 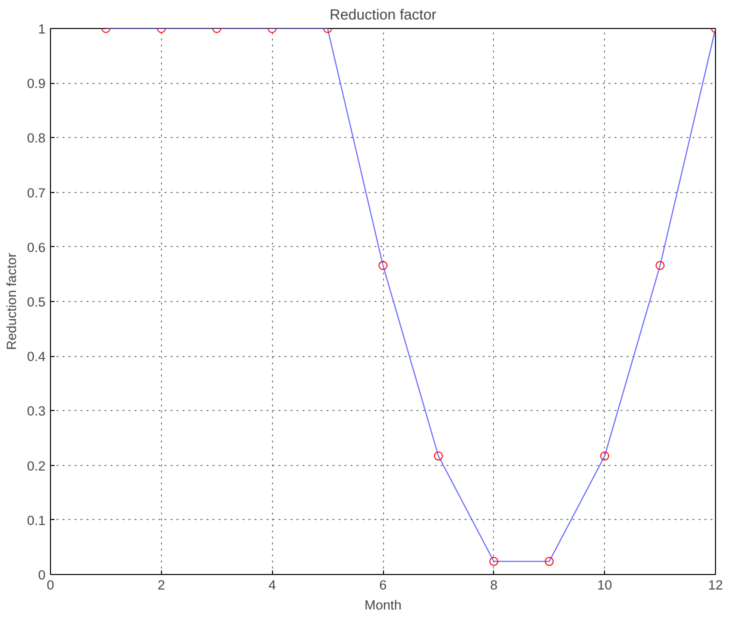 What do you see at coordinates (11, 301) in the screenshot?
I see `y-axis-title: Reduction factor` at bounding box center [11, 301].